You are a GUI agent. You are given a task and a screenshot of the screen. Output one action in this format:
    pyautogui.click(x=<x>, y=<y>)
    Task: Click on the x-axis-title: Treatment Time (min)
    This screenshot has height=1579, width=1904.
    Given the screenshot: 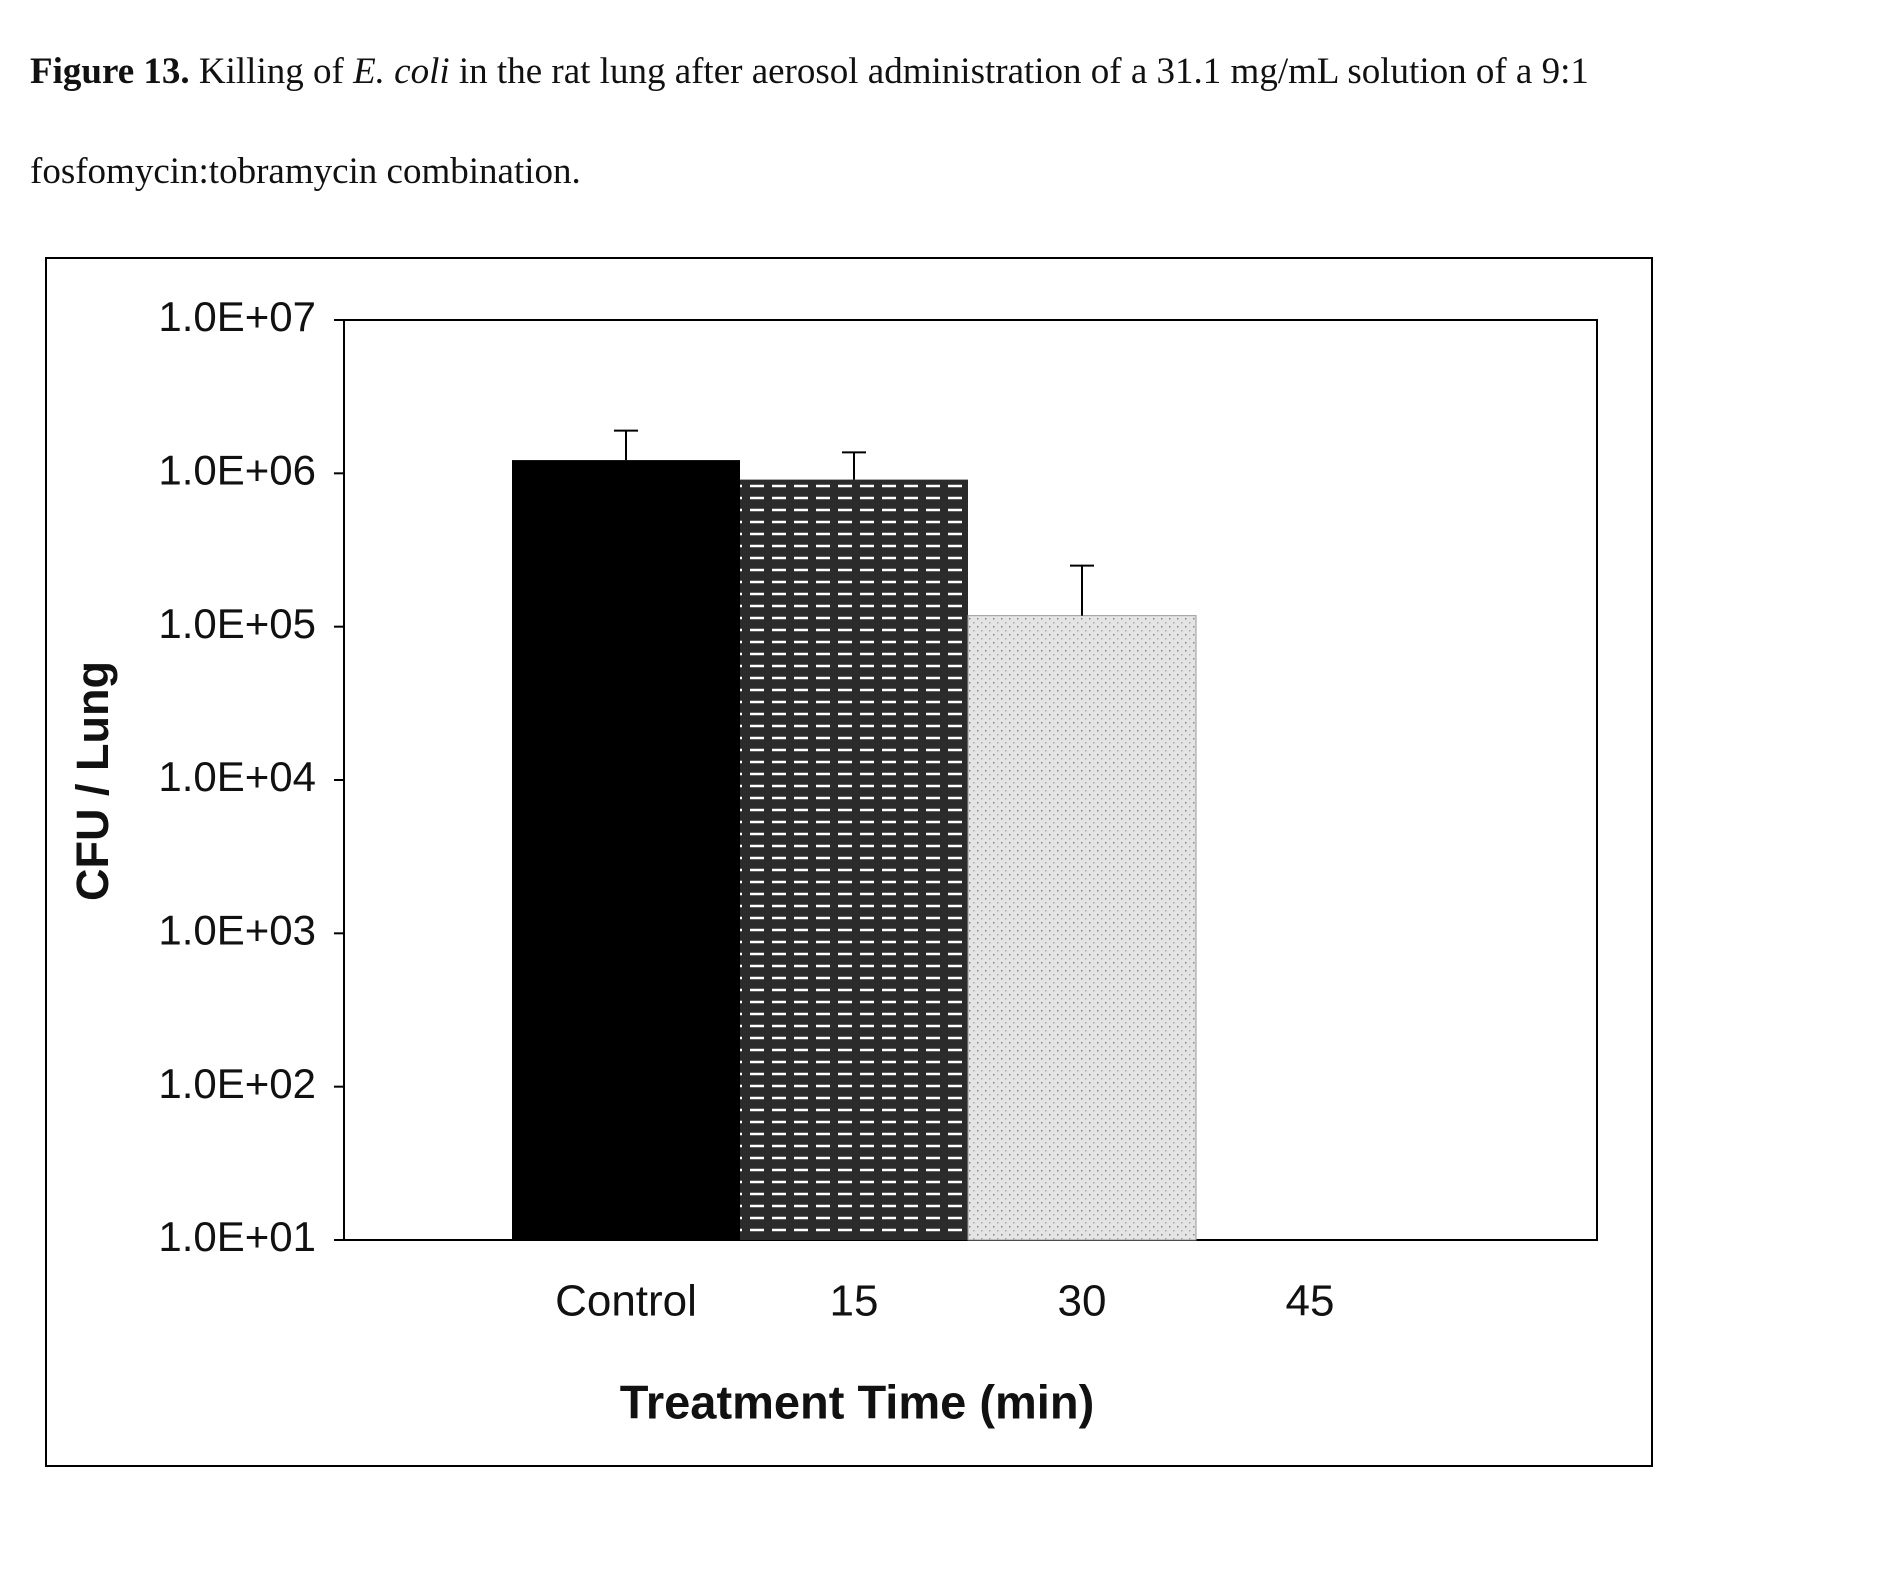 What is the action you would take?
    pyautogui.click(x=857, y=1401)
    